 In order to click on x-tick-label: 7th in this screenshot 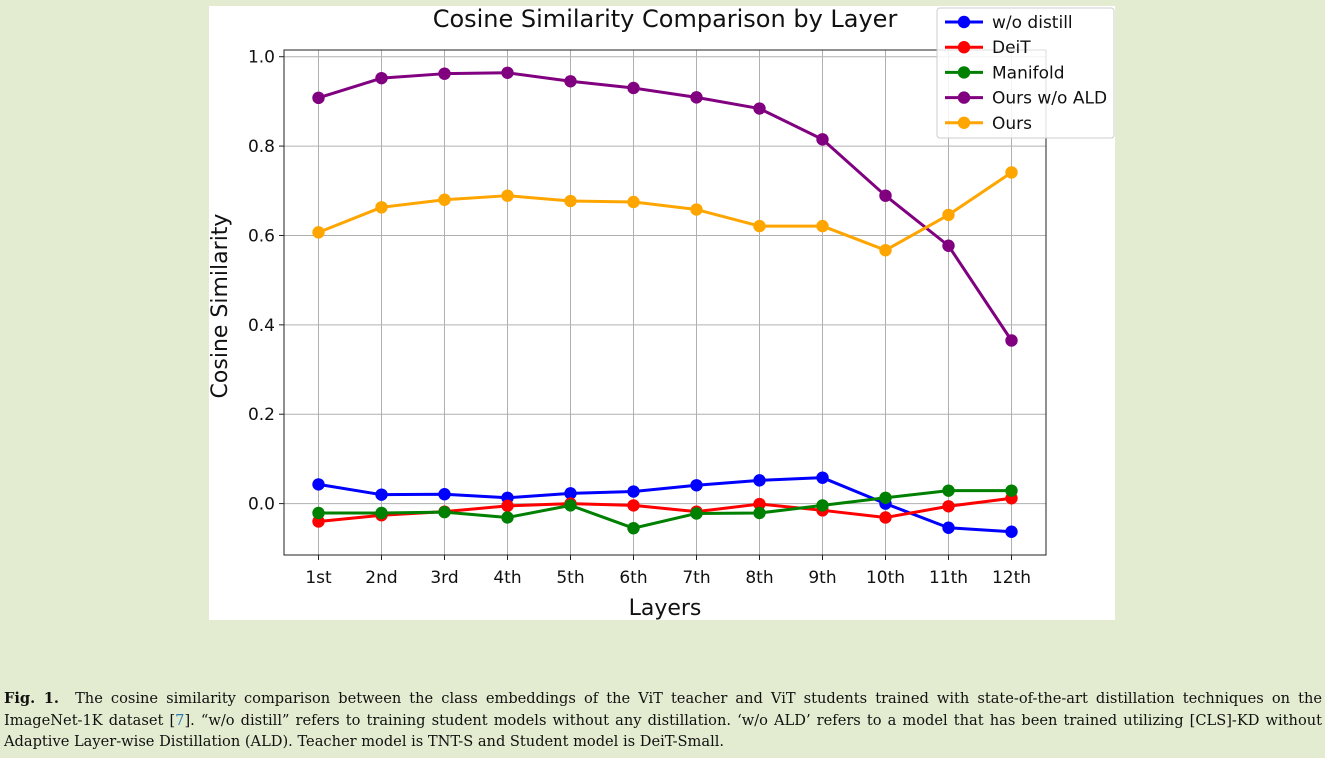, I will do `click(696, 578)`.